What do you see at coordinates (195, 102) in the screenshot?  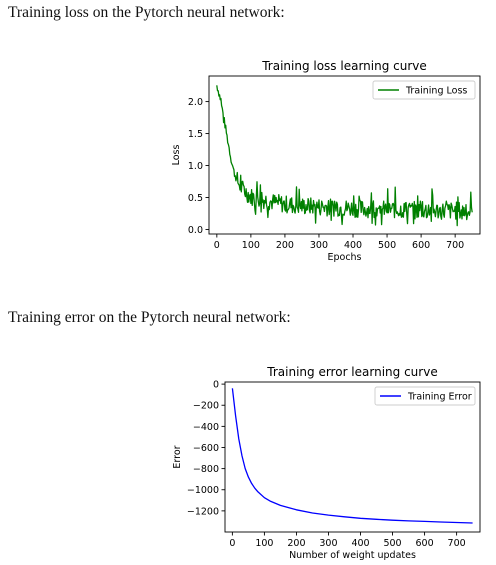 I see `y-tick-label: 2.0` at bounding box center [195, 102].